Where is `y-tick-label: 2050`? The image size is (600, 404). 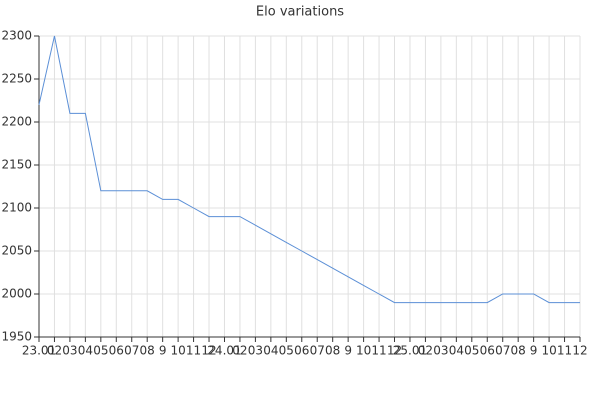 y-tick-label: 2050 is located at coordinates (16, 251).